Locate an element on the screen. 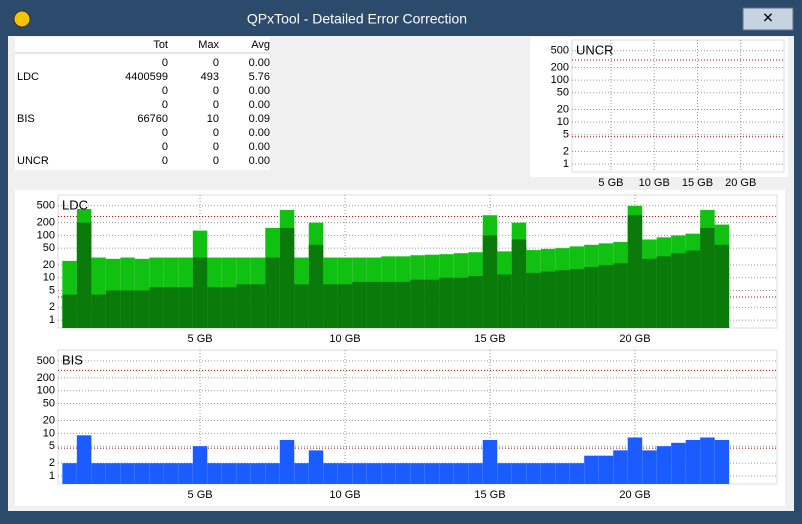  y-tick-label: 2 is located at coordinates (52, 307).